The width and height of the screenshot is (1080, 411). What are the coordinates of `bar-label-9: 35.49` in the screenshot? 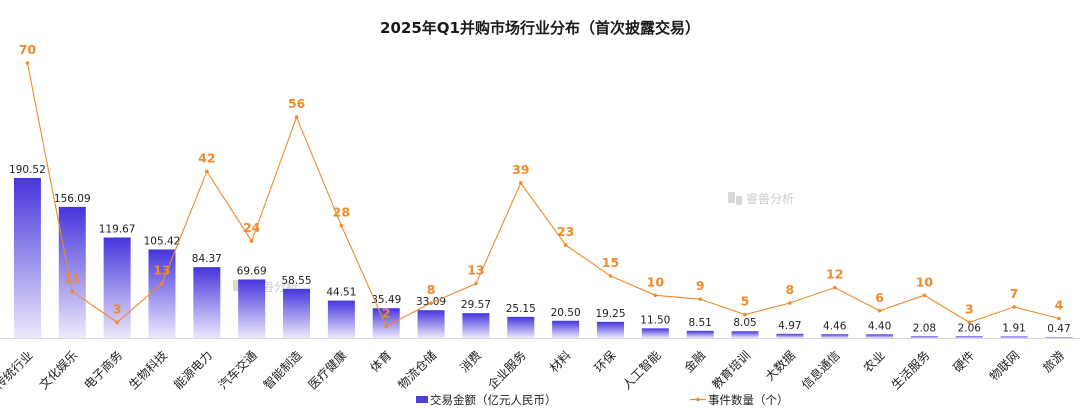 It's located at (386, 300).